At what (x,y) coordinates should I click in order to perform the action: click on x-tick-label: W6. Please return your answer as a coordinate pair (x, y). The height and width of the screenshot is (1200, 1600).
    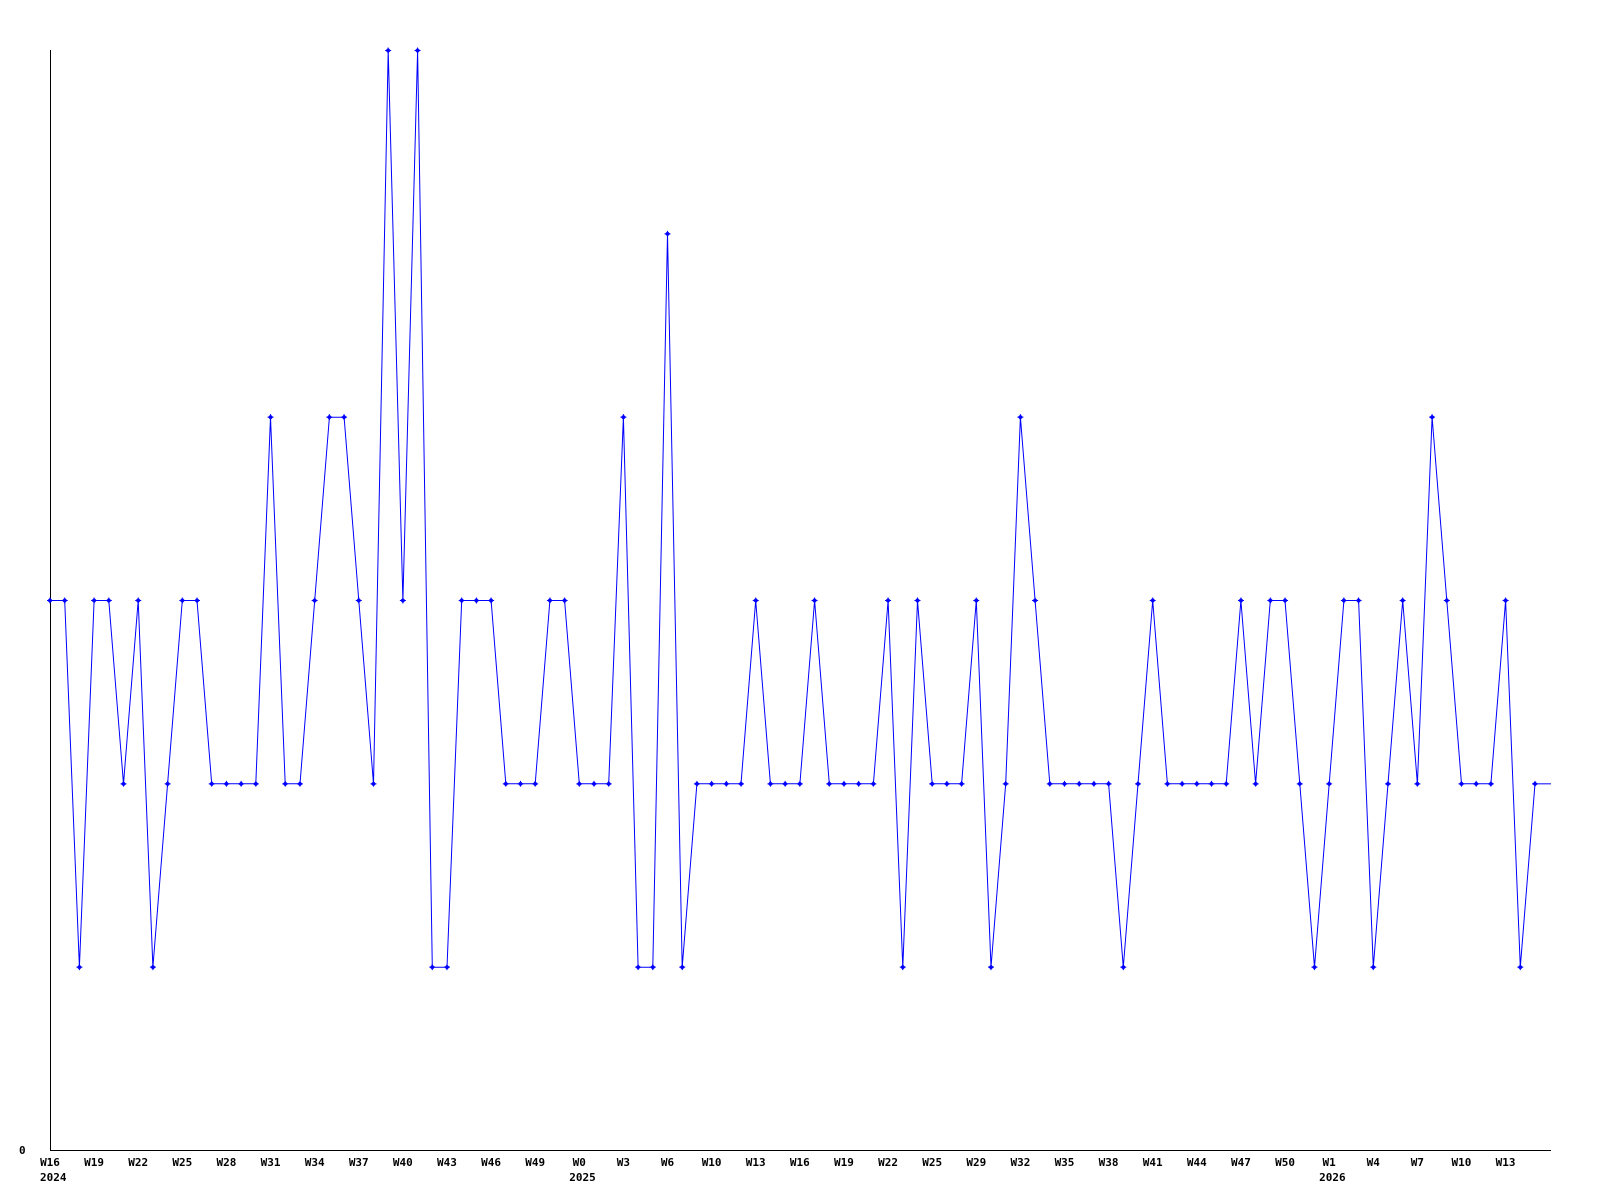
    Looking at the image, I should click on (668, 1162).